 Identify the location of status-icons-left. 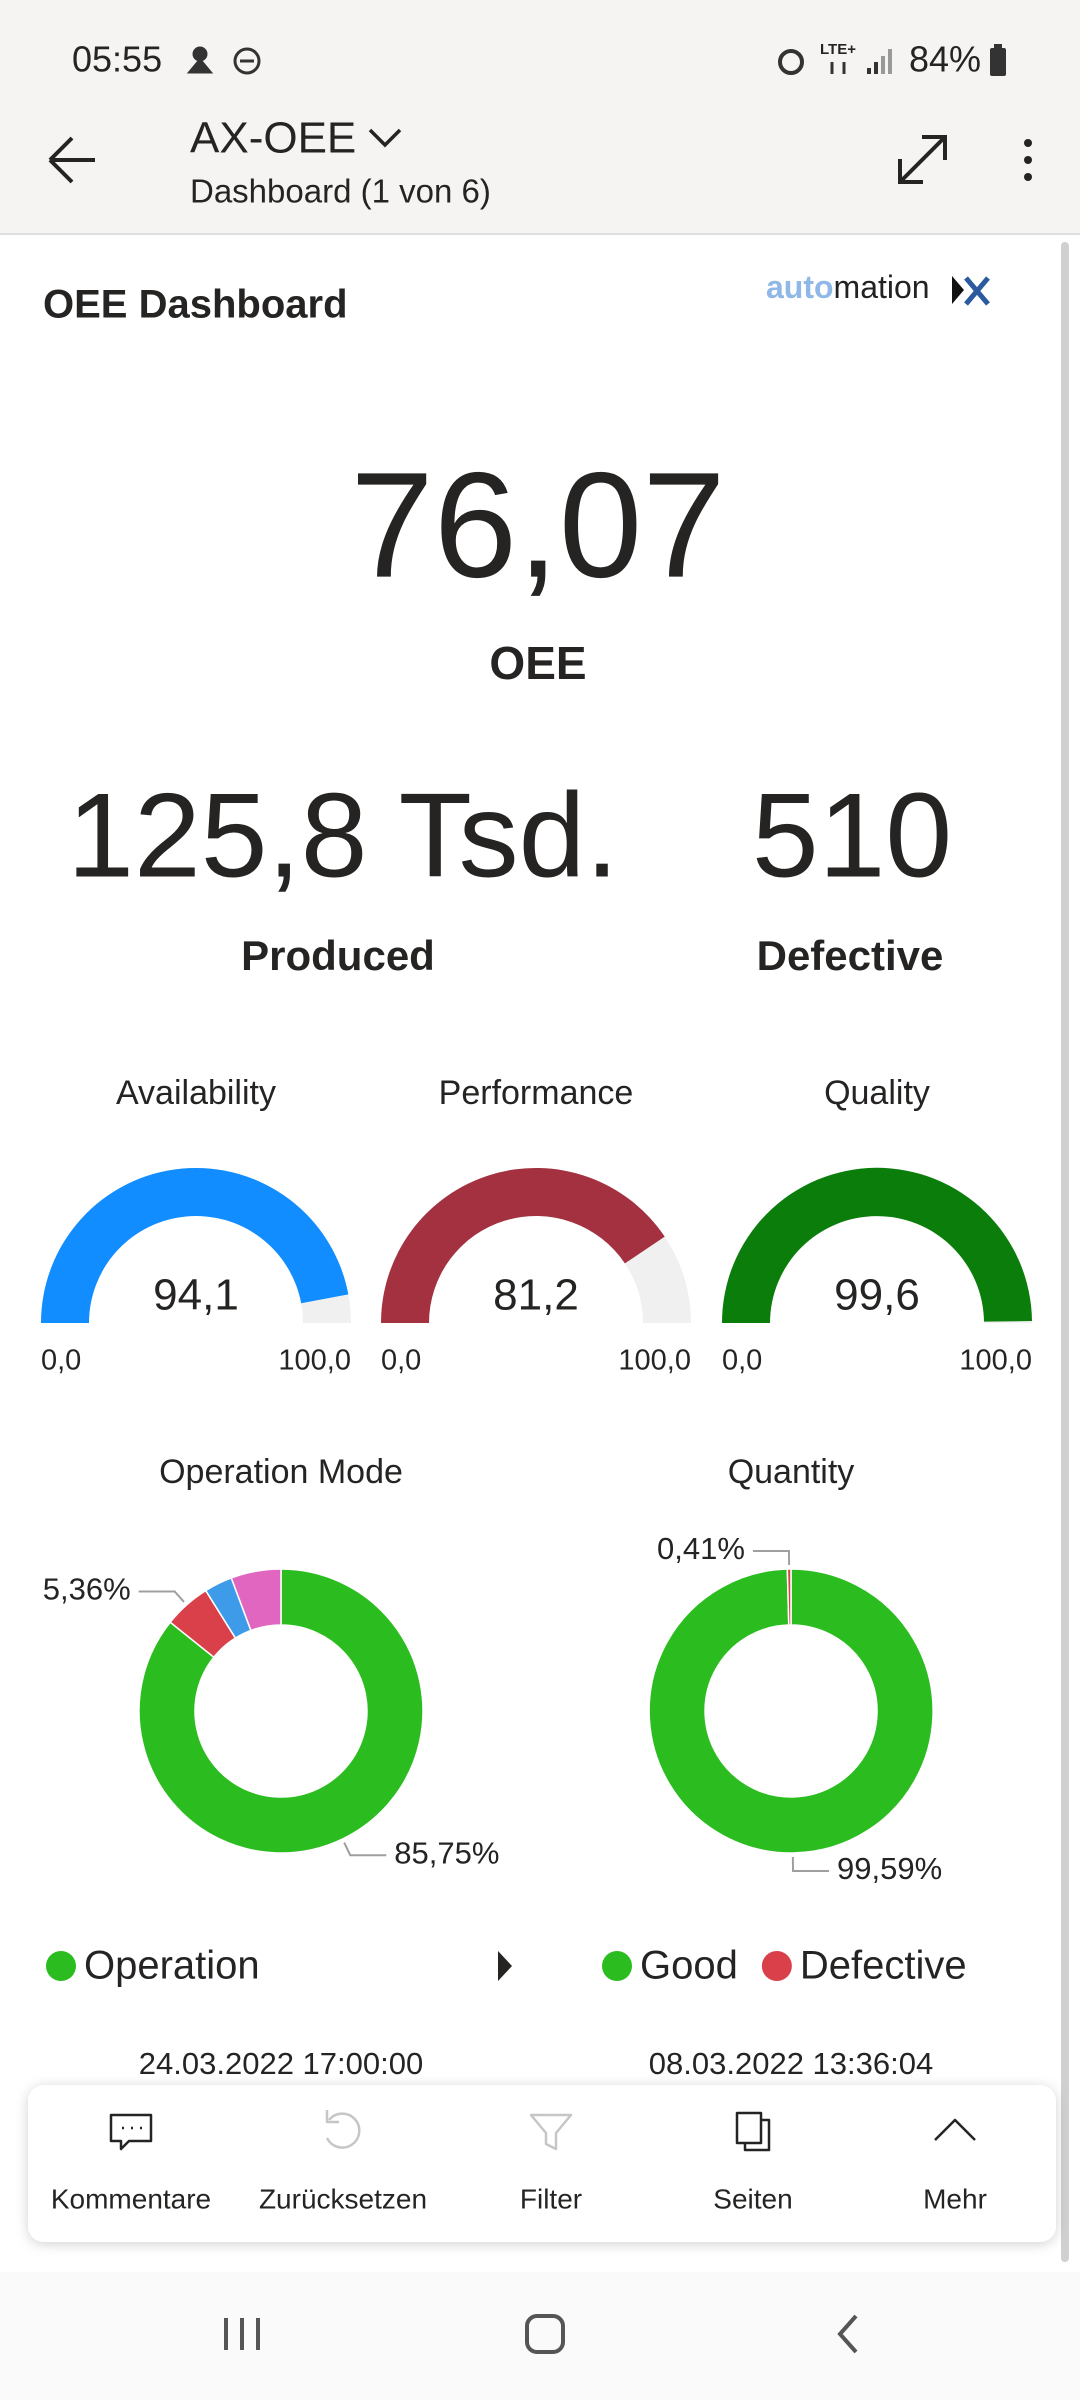
(223, 60).